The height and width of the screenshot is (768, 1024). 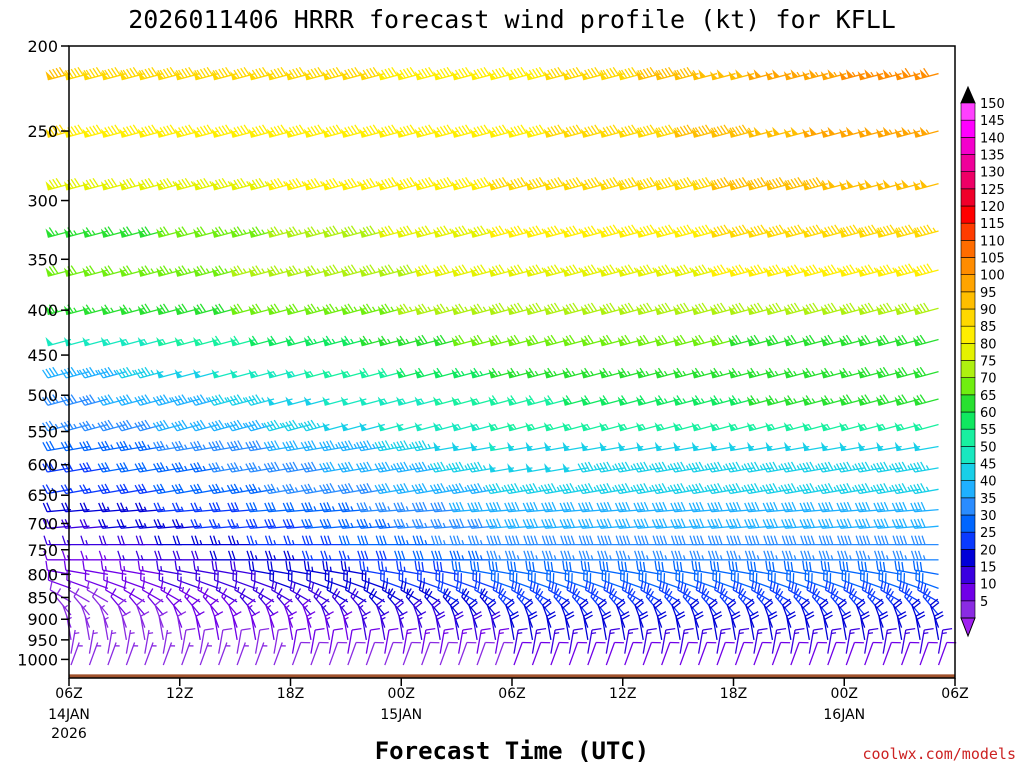 What do you see at coordinates (42, 597) in the screenshot?
I see `y-tick-label: 850` at bounding box center [42, 597].